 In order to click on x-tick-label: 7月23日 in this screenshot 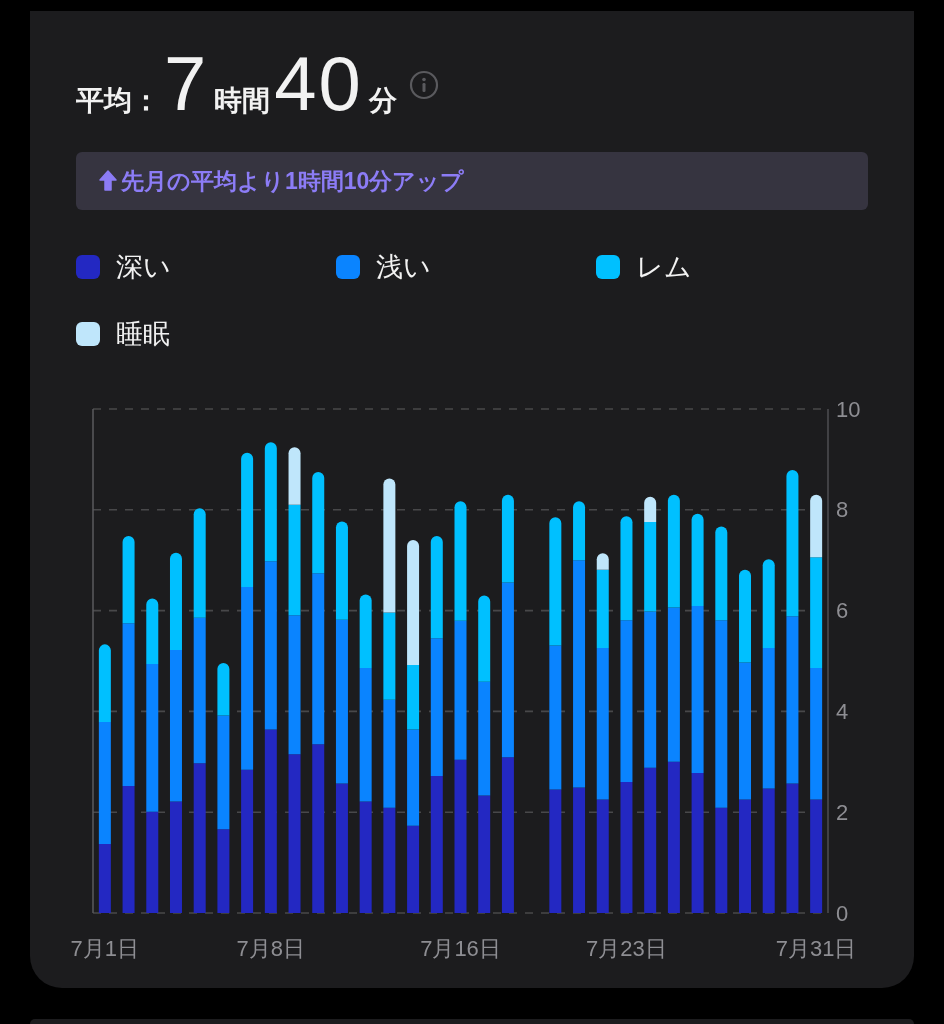, I will do `click(626, 948)`.